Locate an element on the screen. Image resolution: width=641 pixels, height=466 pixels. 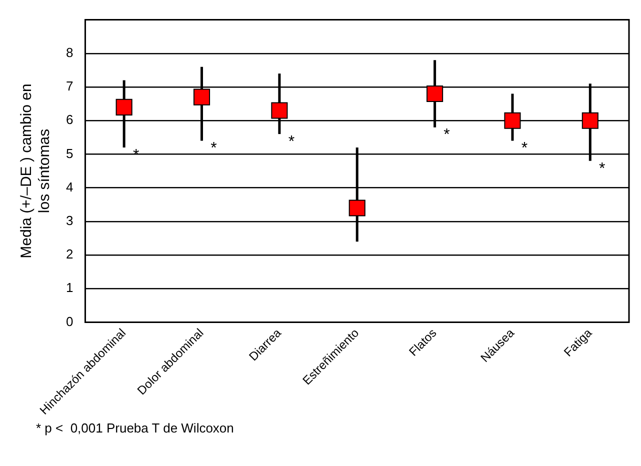
y-tick-label: 4 is located at coordinates (70, 186).